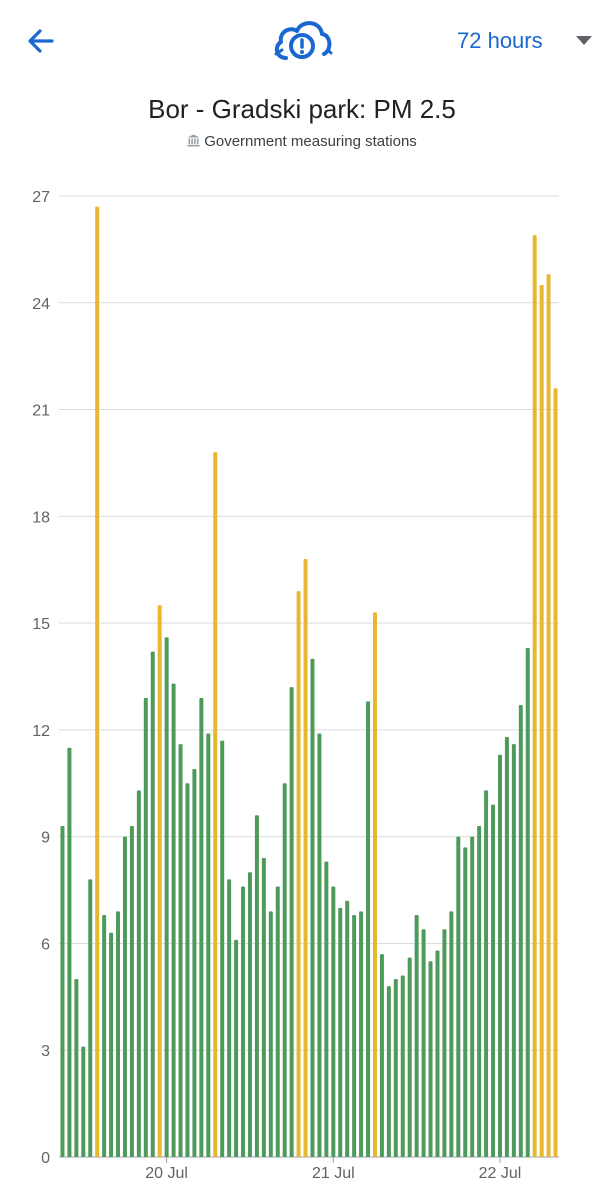  What do you see at coordinates (584, 40) in the screenshot?
I see `caret-down-icon` at bounding box center [584, 40].